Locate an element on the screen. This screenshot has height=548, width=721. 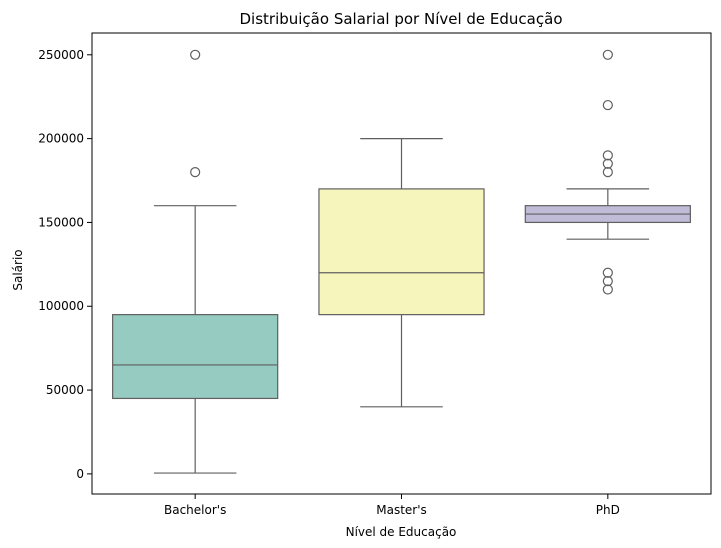
y-tick-label: 200000 is located at coordinates (61, 139).